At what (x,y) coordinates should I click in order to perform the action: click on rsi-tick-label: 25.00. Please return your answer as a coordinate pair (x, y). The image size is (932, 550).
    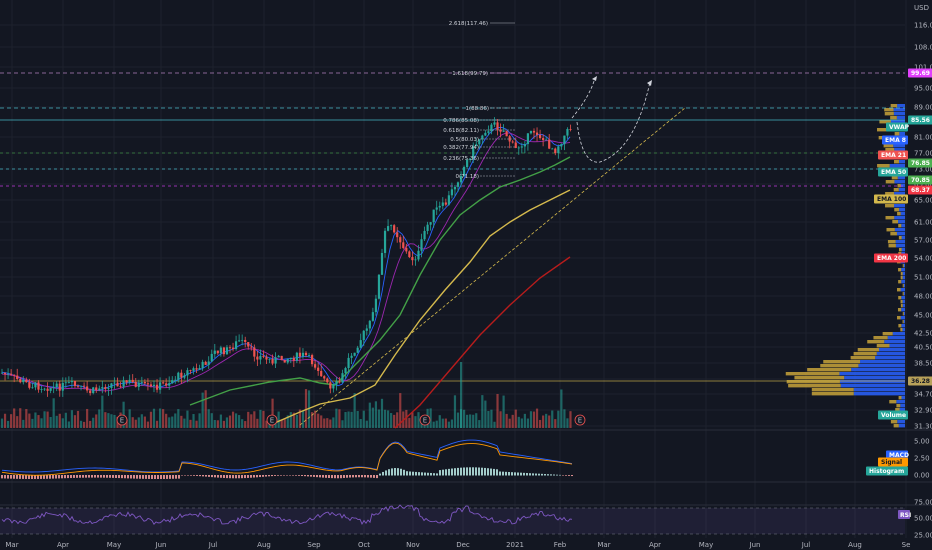
    Looking at the image, I should click on (923, 536).